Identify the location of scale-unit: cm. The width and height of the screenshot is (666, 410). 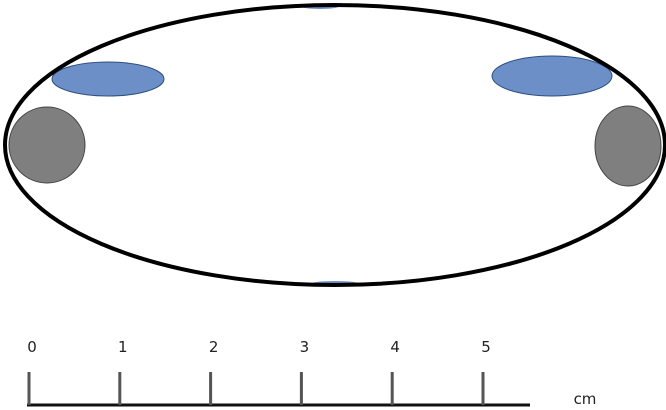
(585, 399).